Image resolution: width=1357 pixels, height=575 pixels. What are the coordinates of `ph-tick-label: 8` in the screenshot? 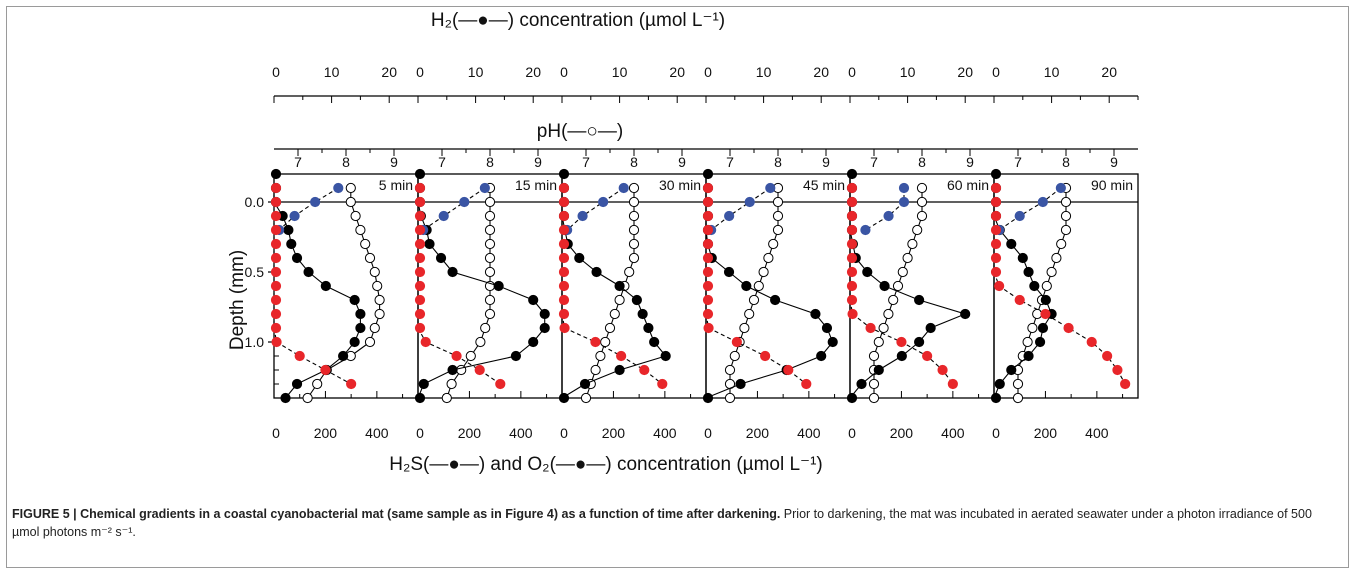 It's located at (922, 162).